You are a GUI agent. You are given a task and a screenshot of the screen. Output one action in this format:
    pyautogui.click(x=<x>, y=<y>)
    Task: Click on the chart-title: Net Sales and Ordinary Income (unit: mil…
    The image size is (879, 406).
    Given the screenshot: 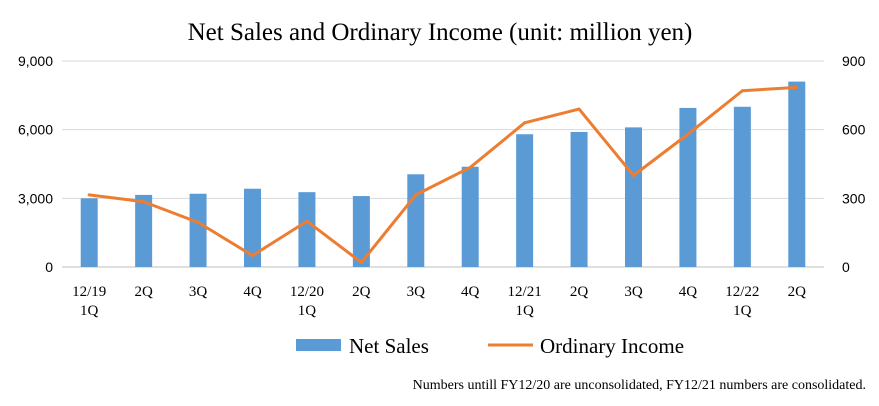 What is the action you would take?
    pyautogui.click(x=440, y=32)
    